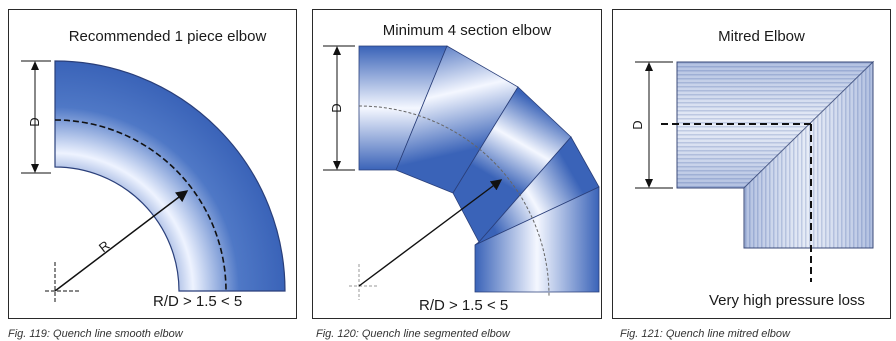 The height and width of the screenshot is (341, 896). I want to click on figure-title: Mitred Elbow, so click(761, 36).